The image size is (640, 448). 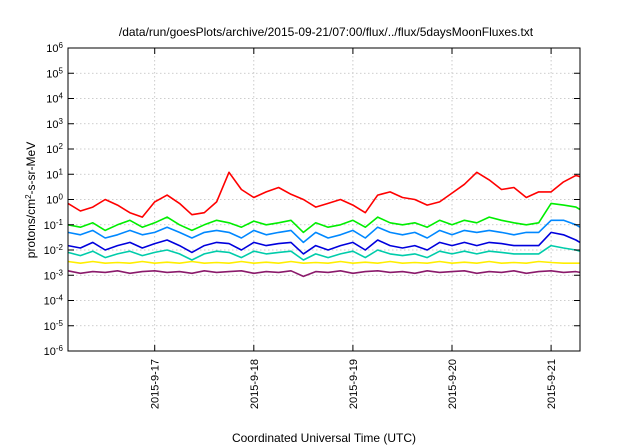 I want to click on y-tick-label-exp: -4, so click(x=60, y=297).